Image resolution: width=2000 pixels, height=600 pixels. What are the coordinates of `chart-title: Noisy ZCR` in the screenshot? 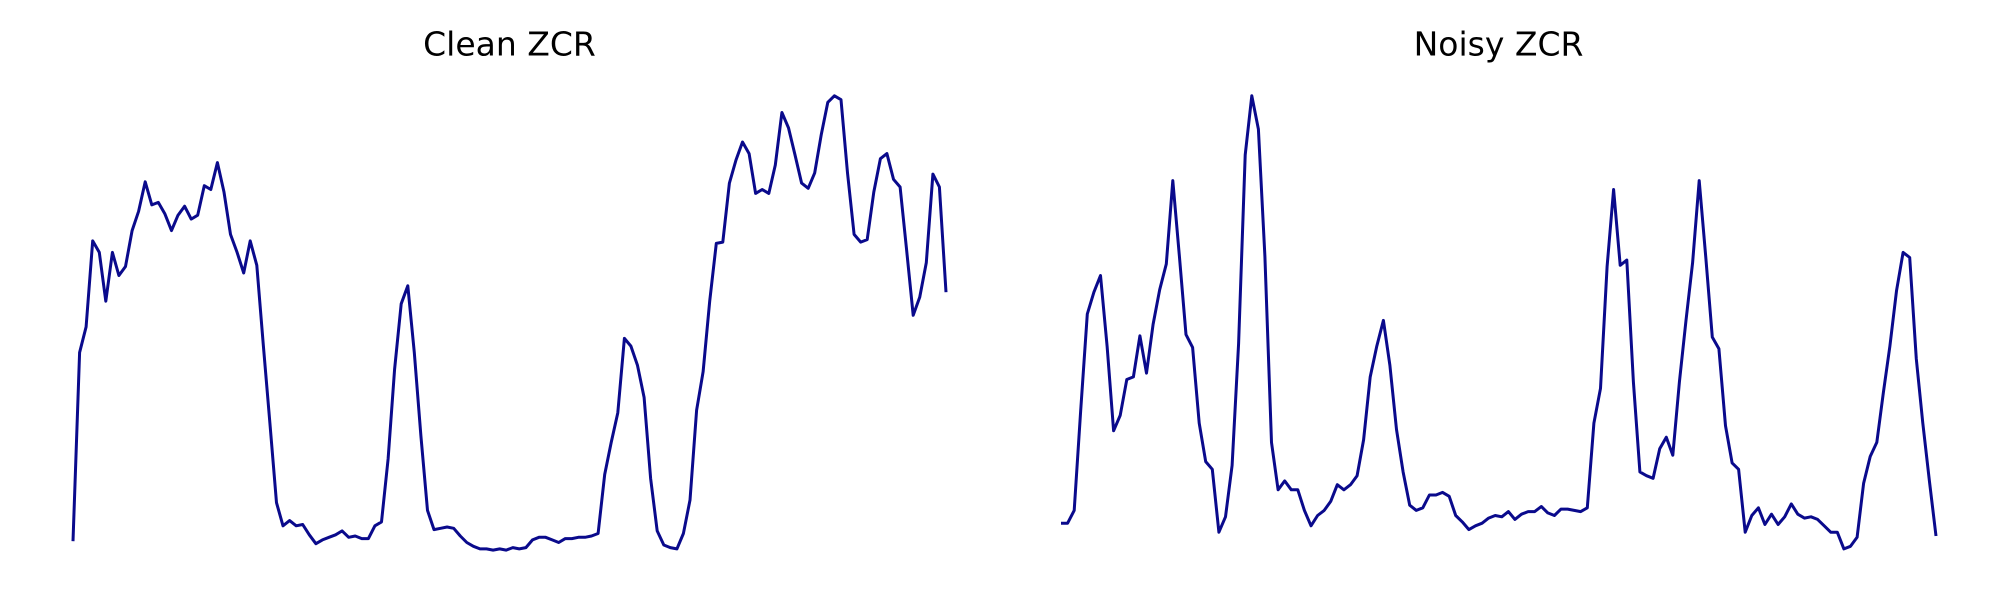 It's located at (1499, 44).